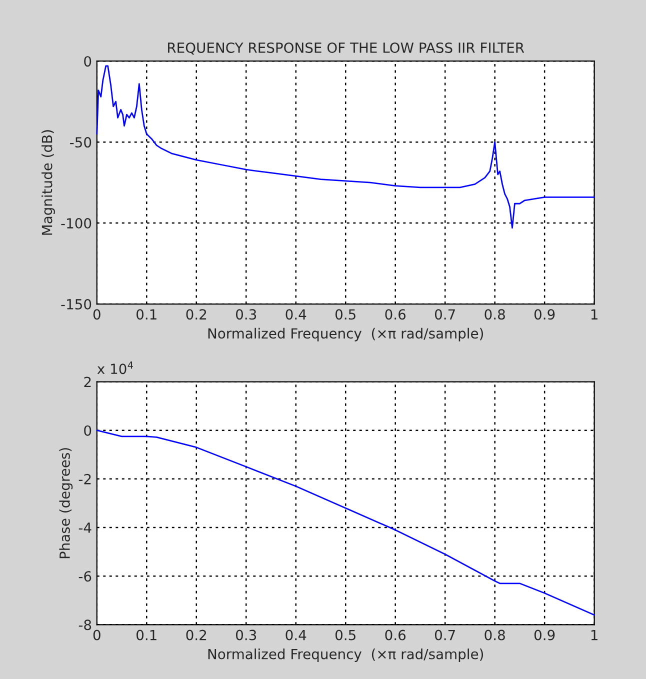 This screenshot has height=679, width=646. Describe the element at coordinates (76, 304) in the screenshot. I see `y-tick-label: -150` at that location.